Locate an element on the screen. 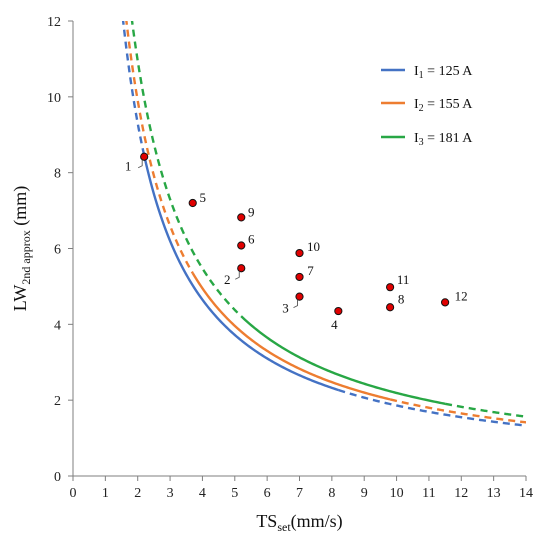  x-tick-label: 13 is located at coordinates (494, 493).